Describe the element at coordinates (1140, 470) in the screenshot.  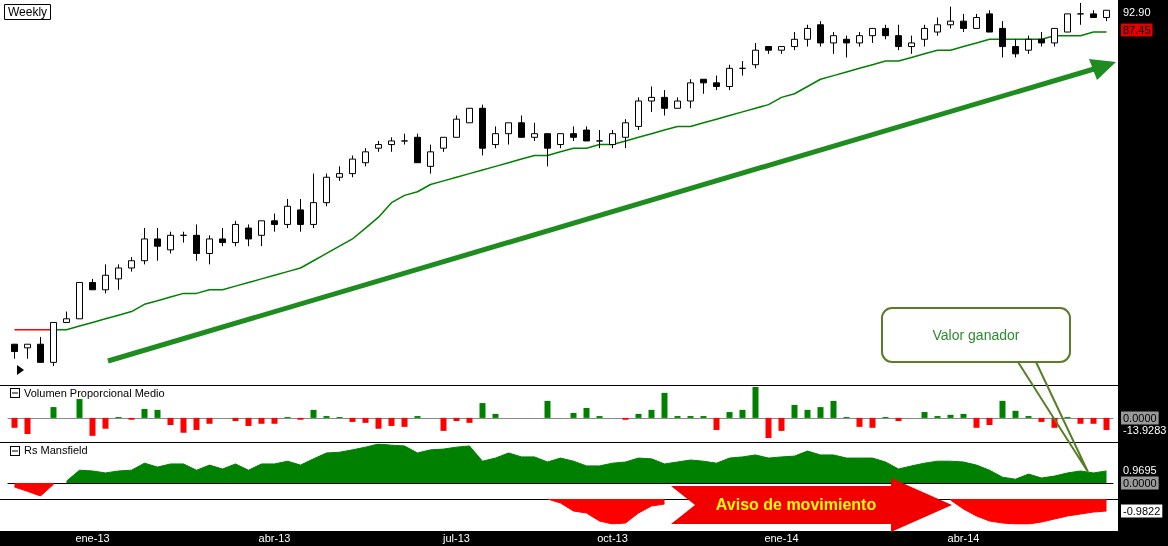
I see `text: 0.9695` at that location.